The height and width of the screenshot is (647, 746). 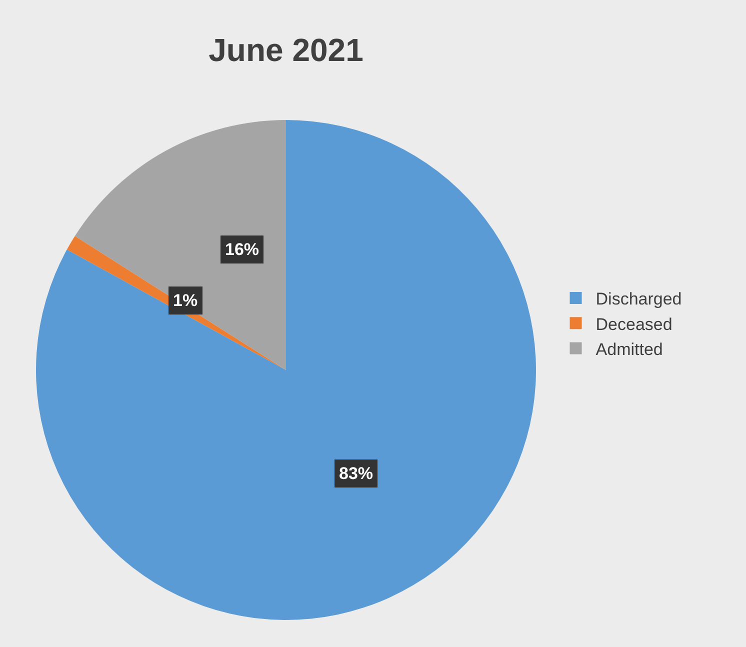 I want to click on legend-label: Discharged, so click(x=639, y=299).